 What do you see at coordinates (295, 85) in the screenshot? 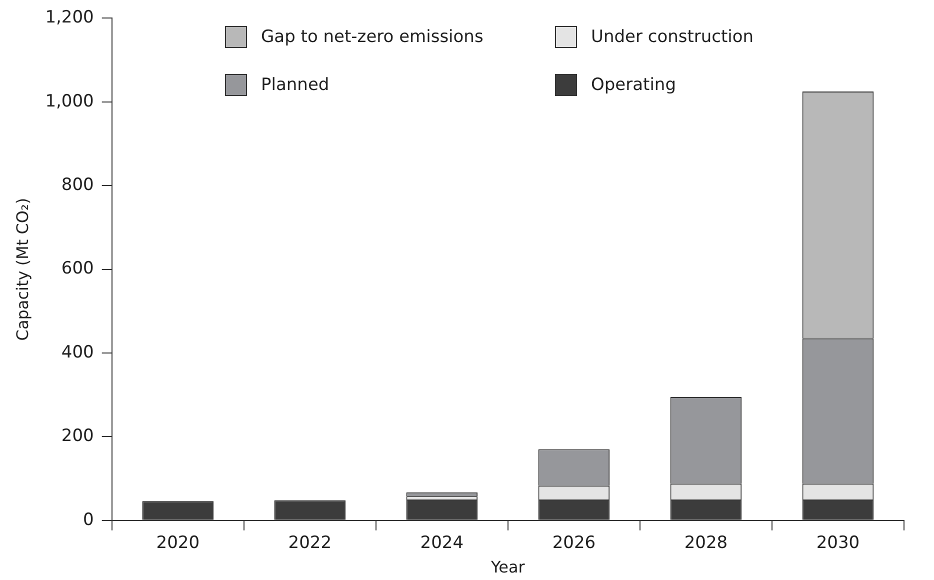
I see `legend-label: Planned` at bounding box center [295, 85].